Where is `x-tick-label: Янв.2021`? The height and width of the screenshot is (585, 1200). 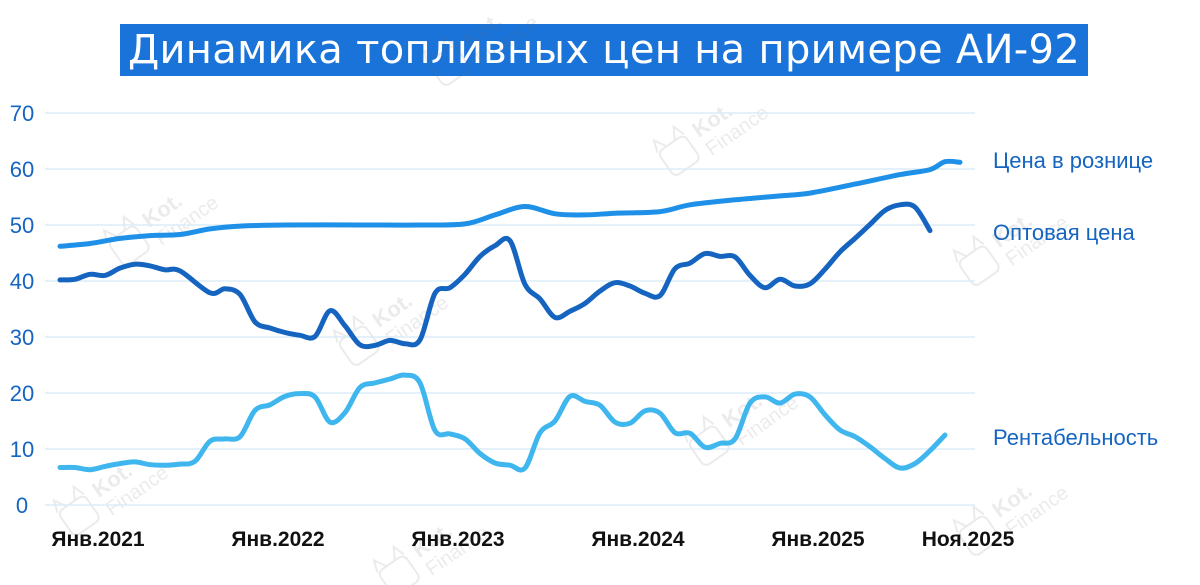
x-tick-label: Янв.2021 is located at coordinates (98, 539).